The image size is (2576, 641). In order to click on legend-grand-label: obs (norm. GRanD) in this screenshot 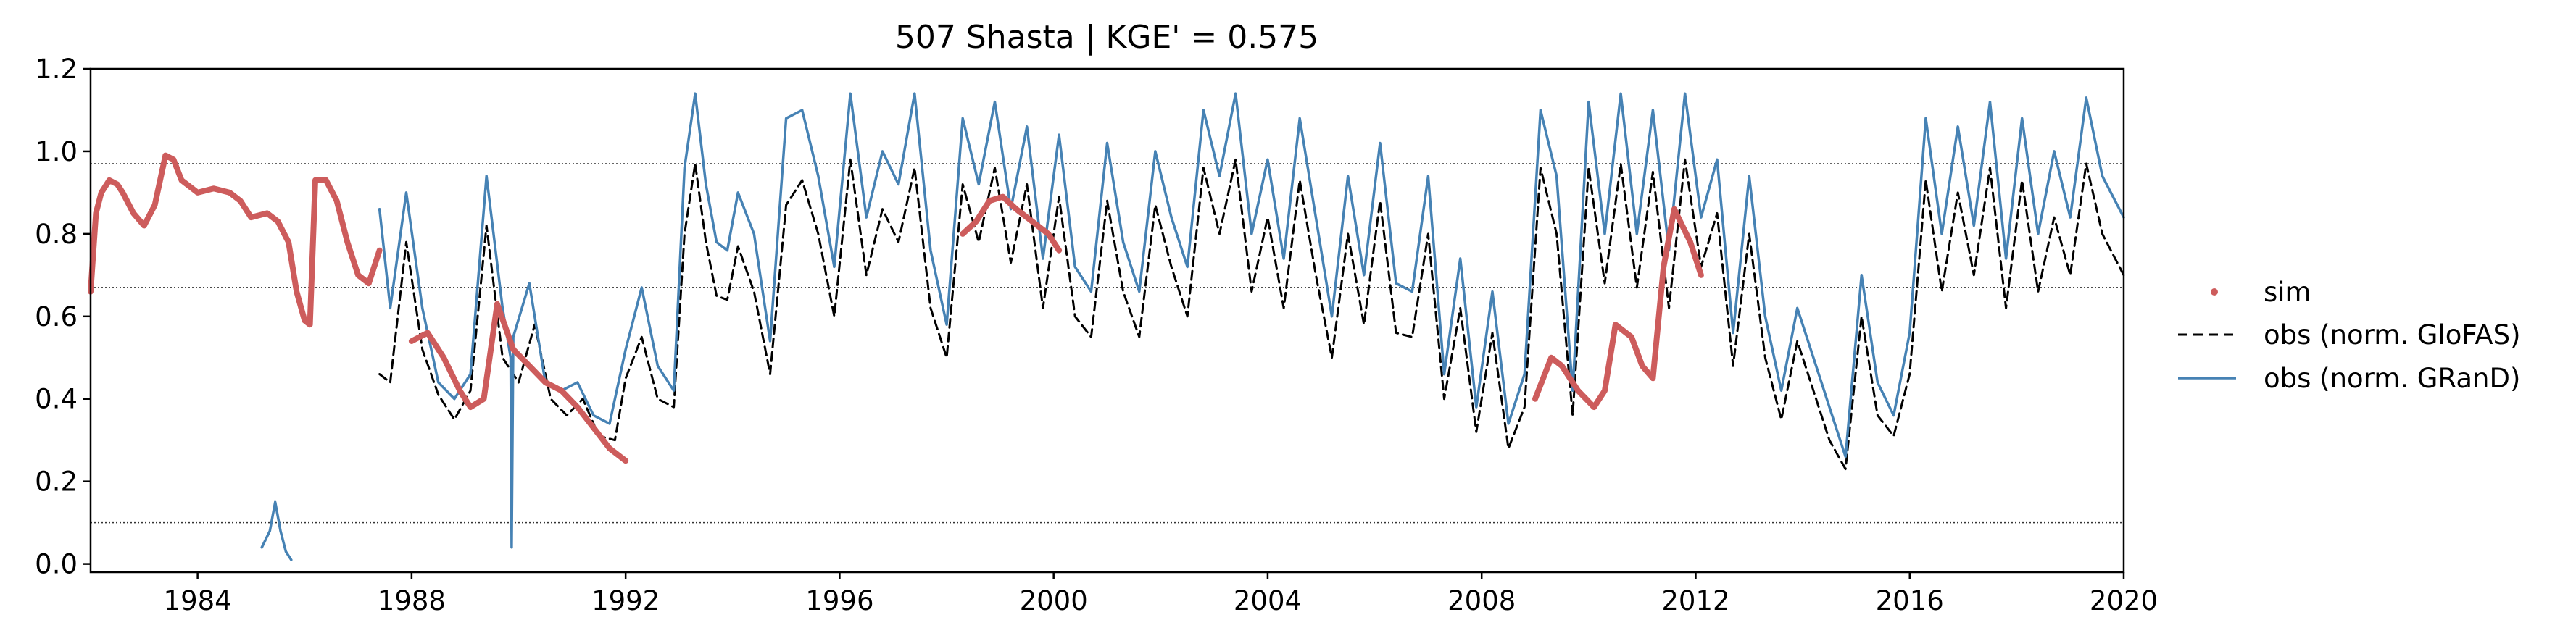, I will do `click(2392, 378)`.